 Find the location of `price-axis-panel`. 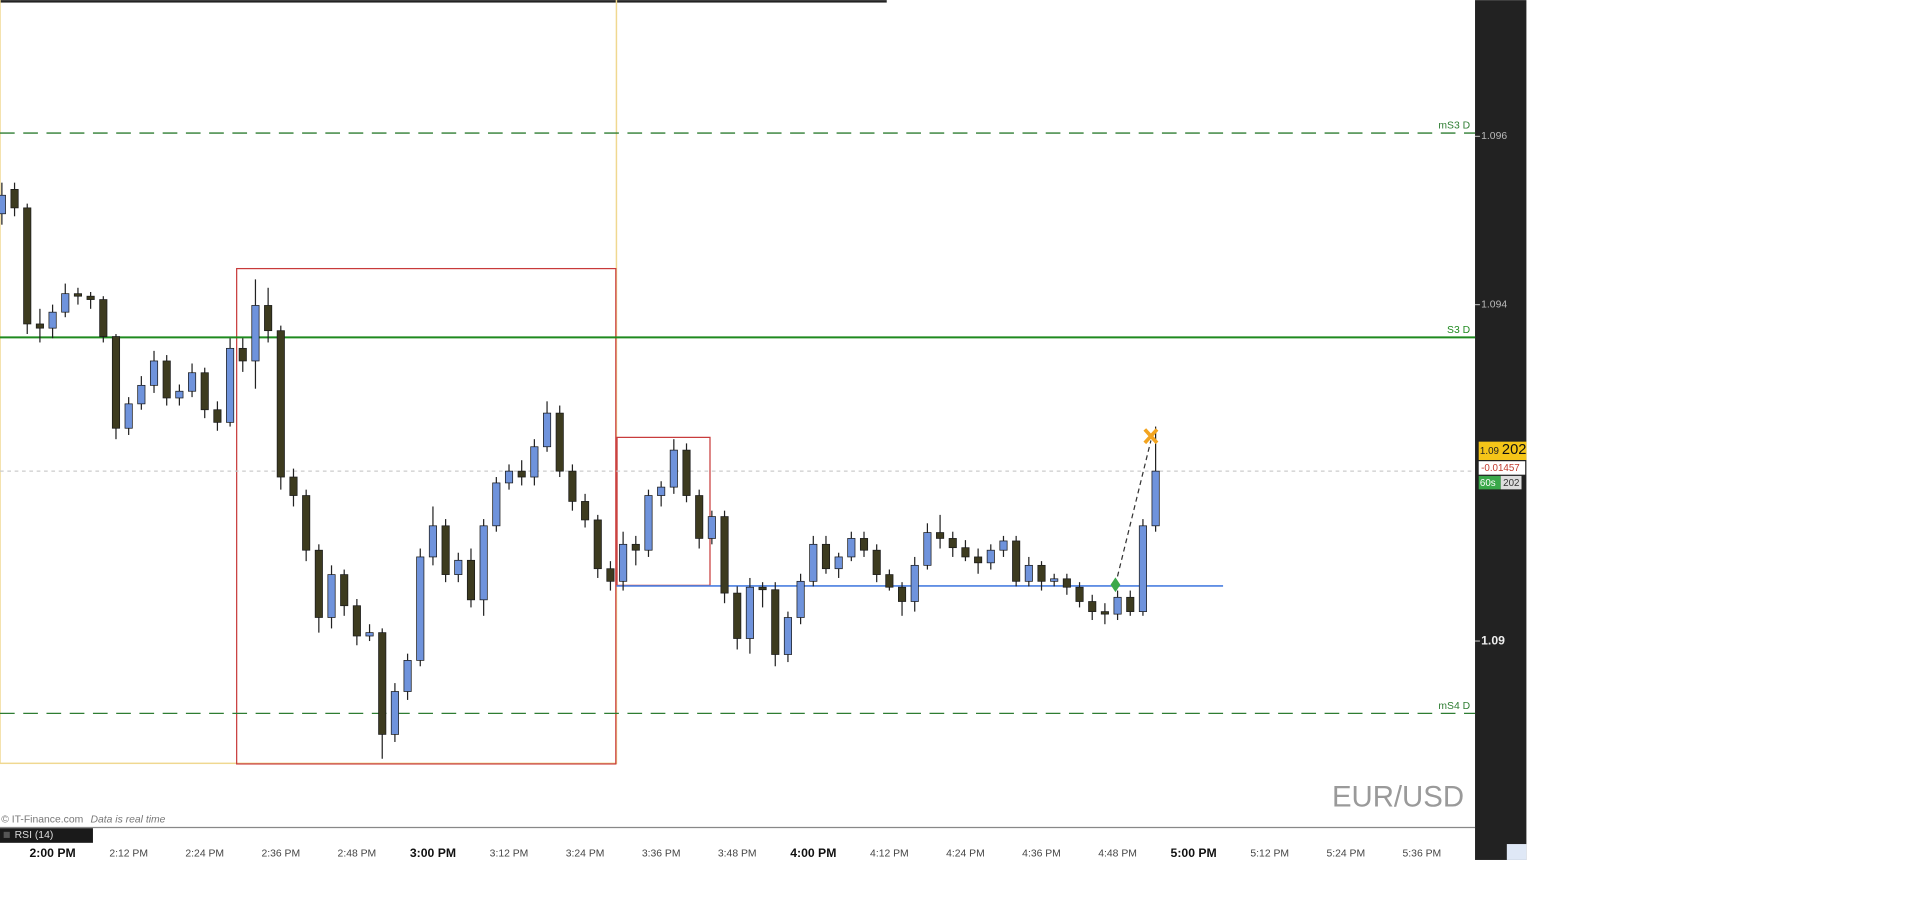

price-axis-panel is located at coordinates (1501, 430).